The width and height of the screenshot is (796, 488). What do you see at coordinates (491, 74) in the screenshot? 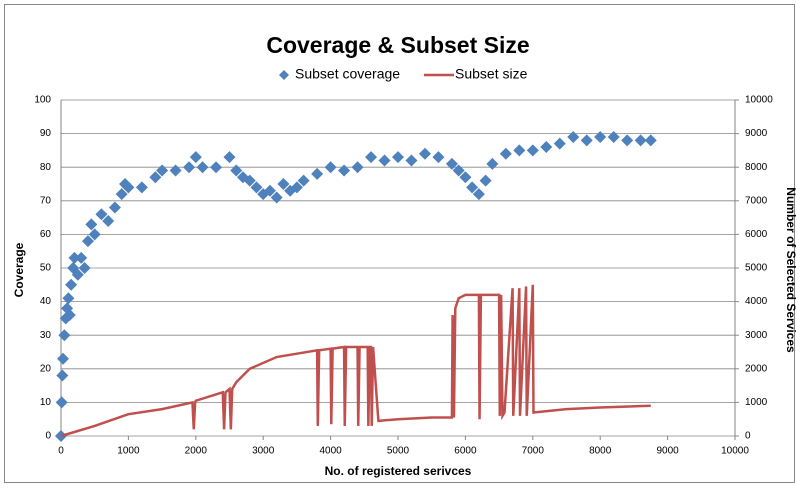
I see `legend-label: Subset size` at bounding box center [491, 74].